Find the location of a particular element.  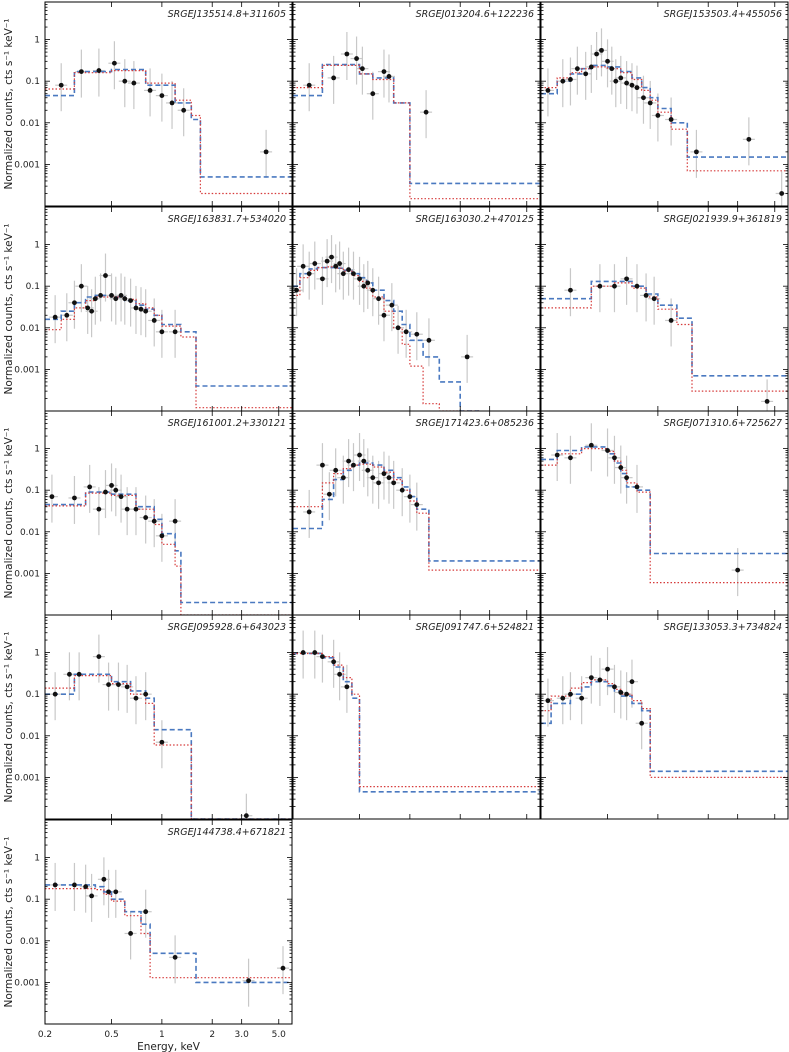

spectrum-panel: SRGEJ071310.6+725627 is located at coordinates (664, 513).